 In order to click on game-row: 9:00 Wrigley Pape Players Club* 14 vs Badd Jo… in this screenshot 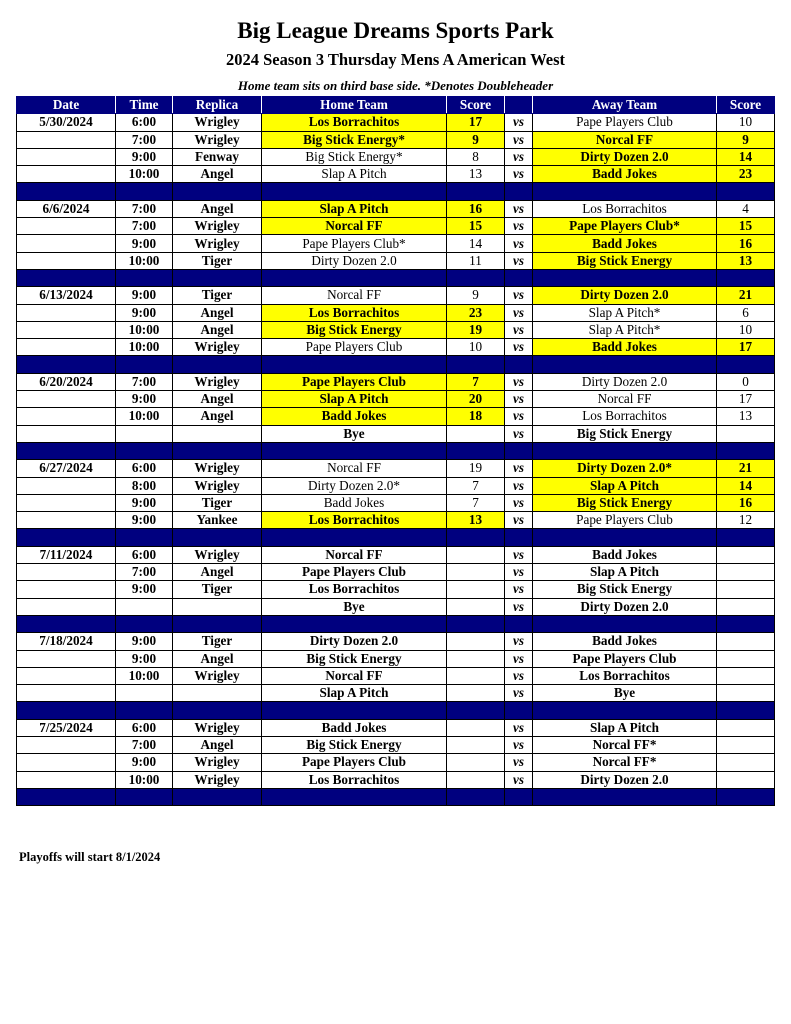, I will do `click(395, 243)`.